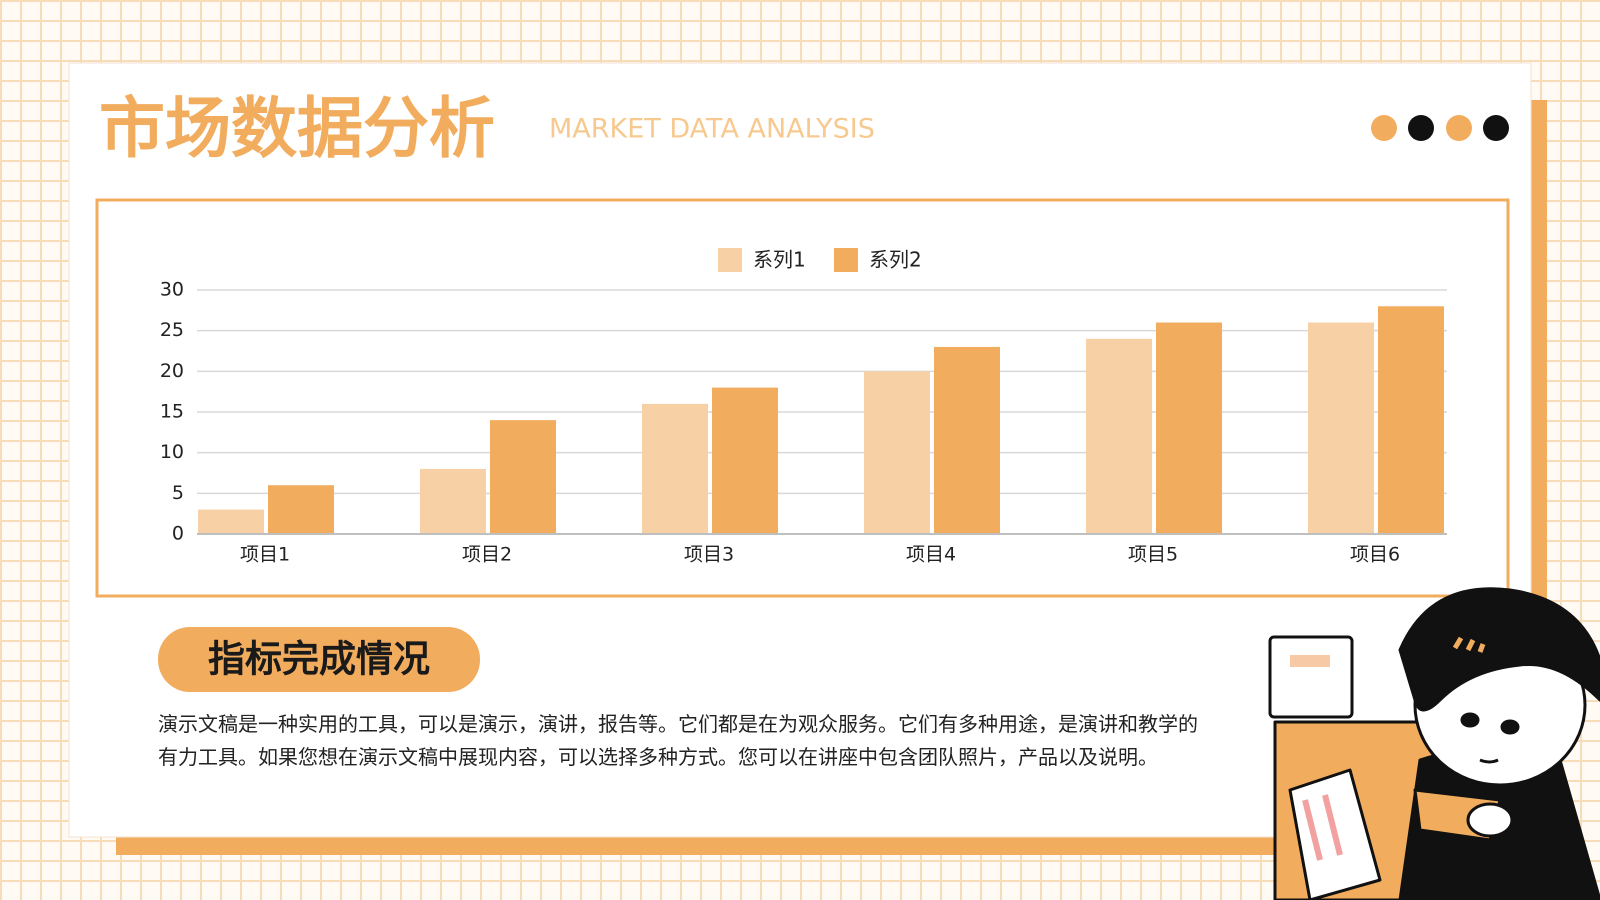 This screenshot has height=900, width=1600. What do you see at coordinates (1311, 677) in the screenshot?
I see `phone` at bounding box center [1311, 677].